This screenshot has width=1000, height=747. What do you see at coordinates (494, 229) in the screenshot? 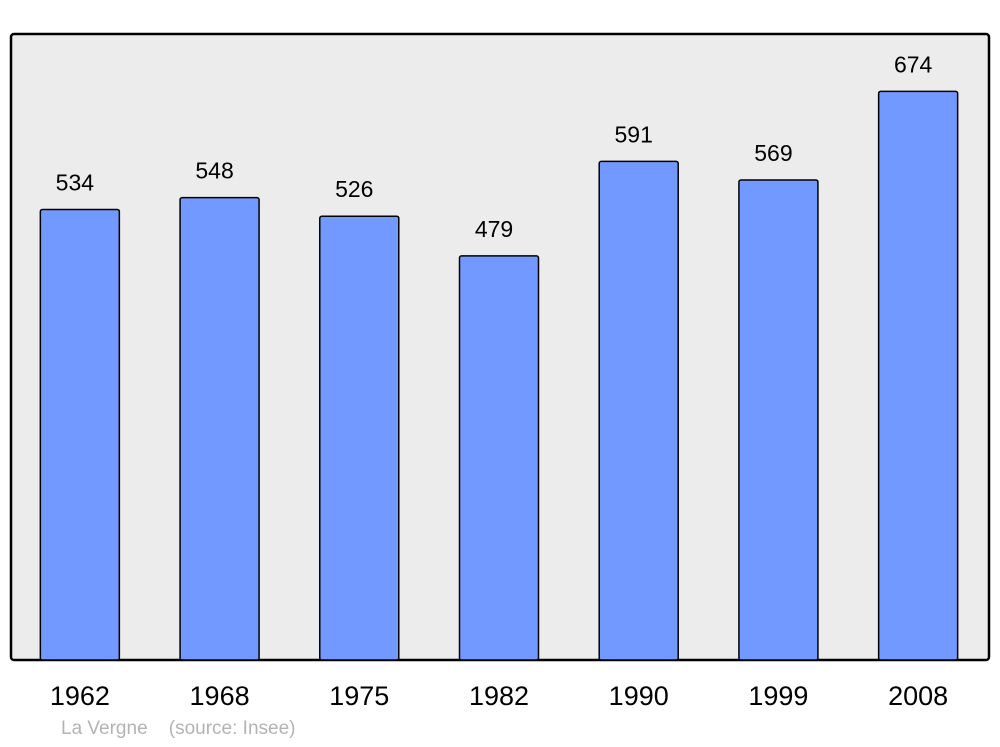
I see `data-label-1982: 479` at bounding box center [494, 229].